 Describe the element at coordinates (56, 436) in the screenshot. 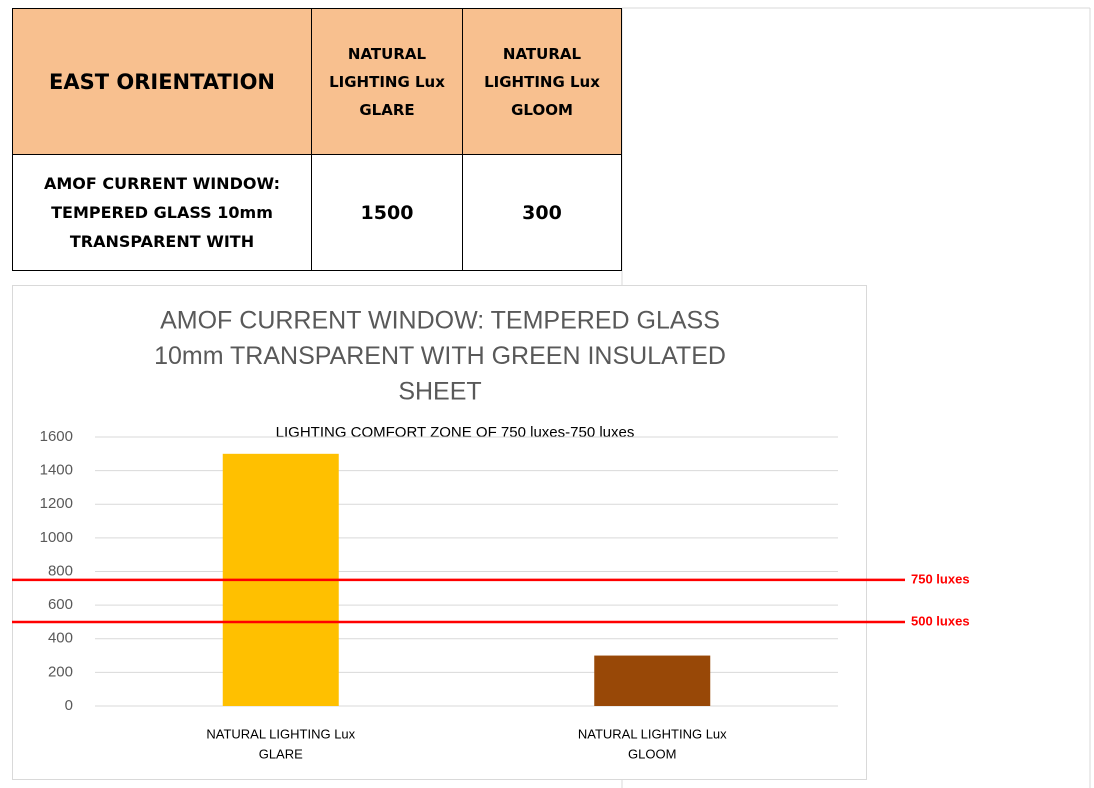

I see `y-tick-label: 1600` at that location.